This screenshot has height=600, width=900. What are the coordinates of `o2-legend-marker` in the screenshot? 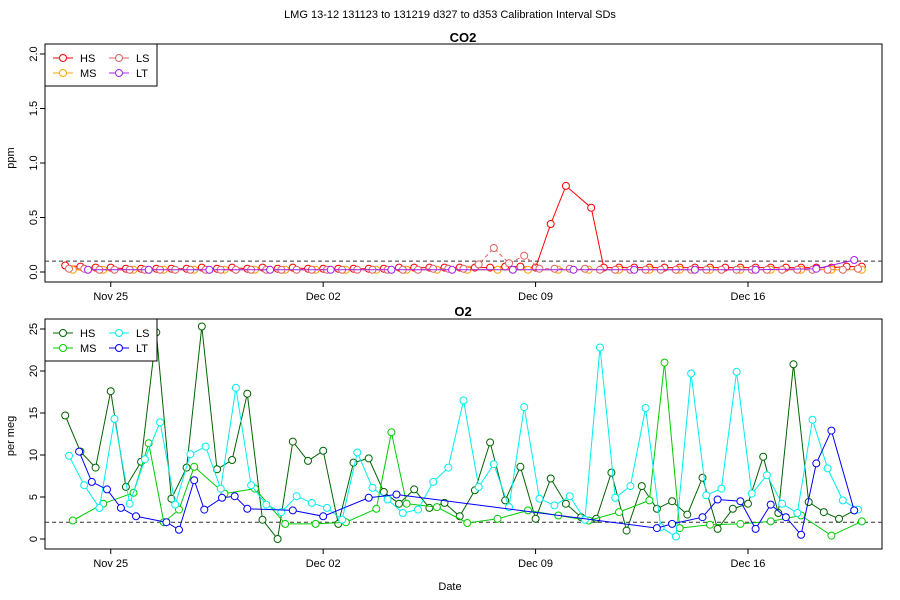 It's located at (119, 333).